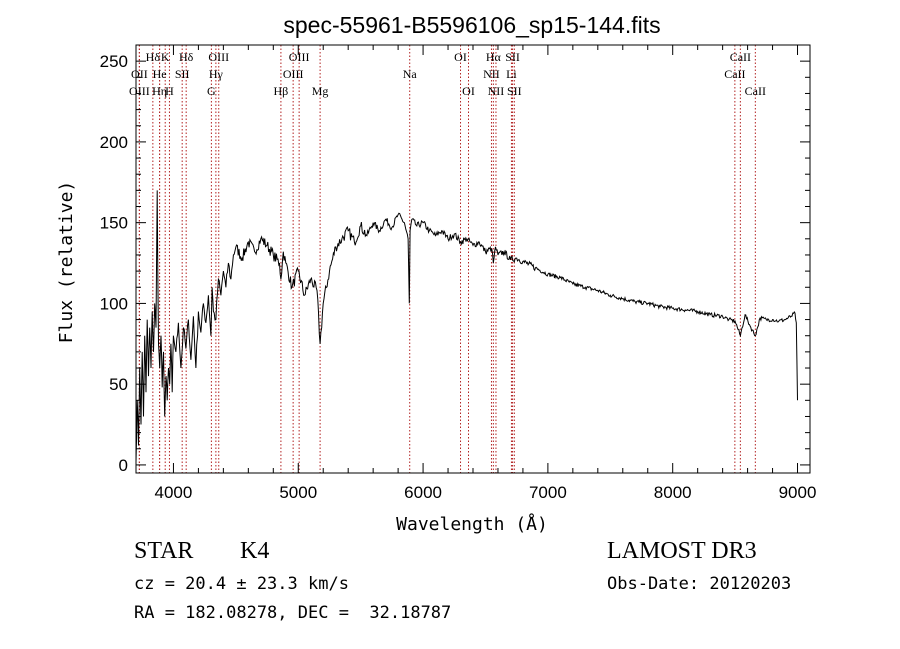  I want to click on line-label-top-1: K, so click(165, 57).